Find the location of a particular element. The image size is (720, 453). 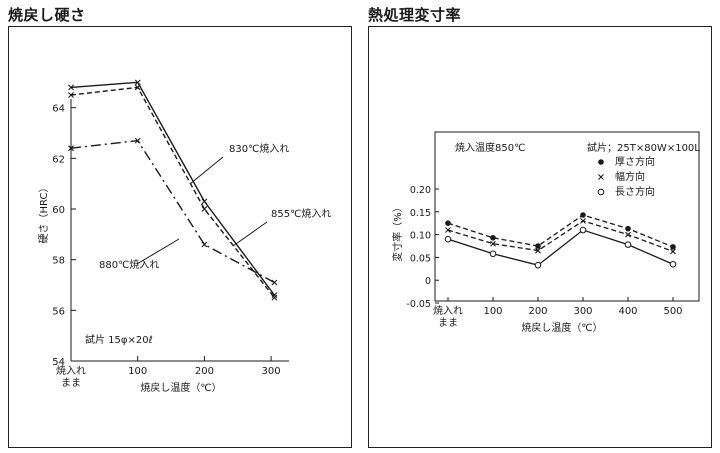

legend-label: 長さ方向 is located at coordinates (635, 191).